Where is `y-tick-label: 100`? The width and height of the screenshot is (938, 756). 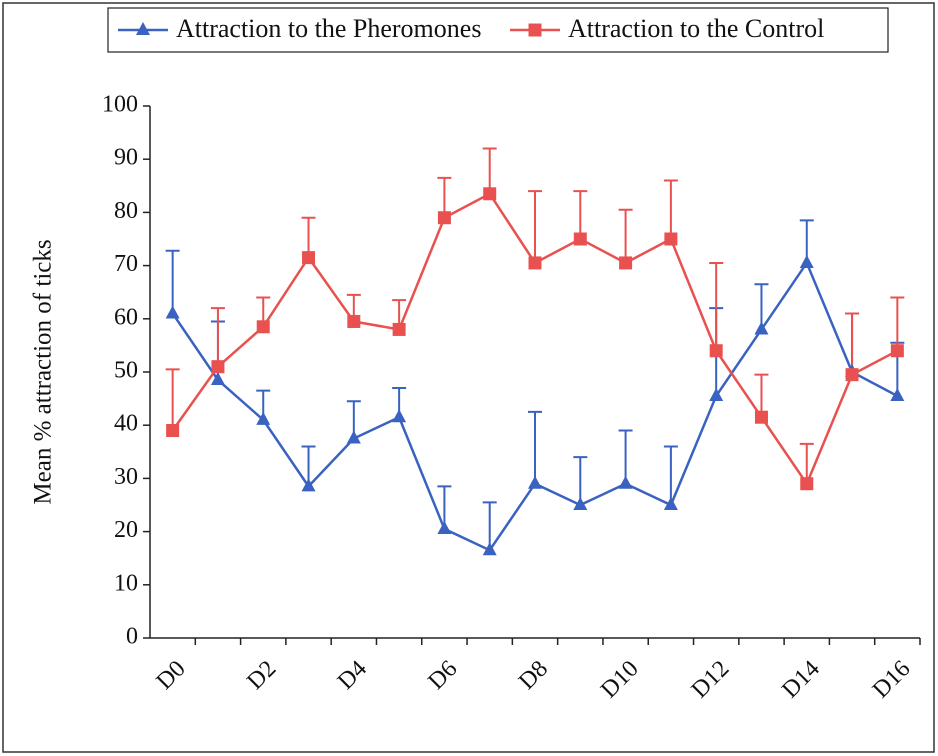
y-tick-label: 100 is located at coordinates (120, 105).